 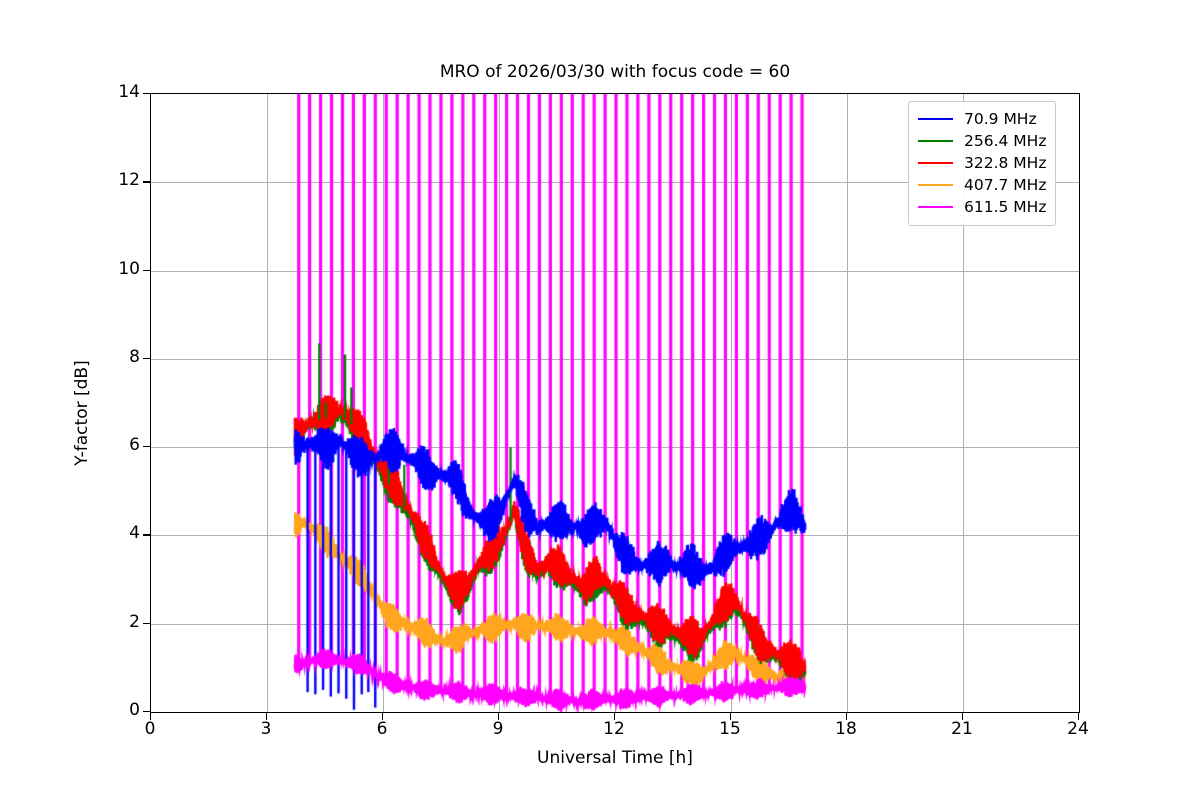 I want to click on y-tick-label: 14, so click(x=129, y=92).